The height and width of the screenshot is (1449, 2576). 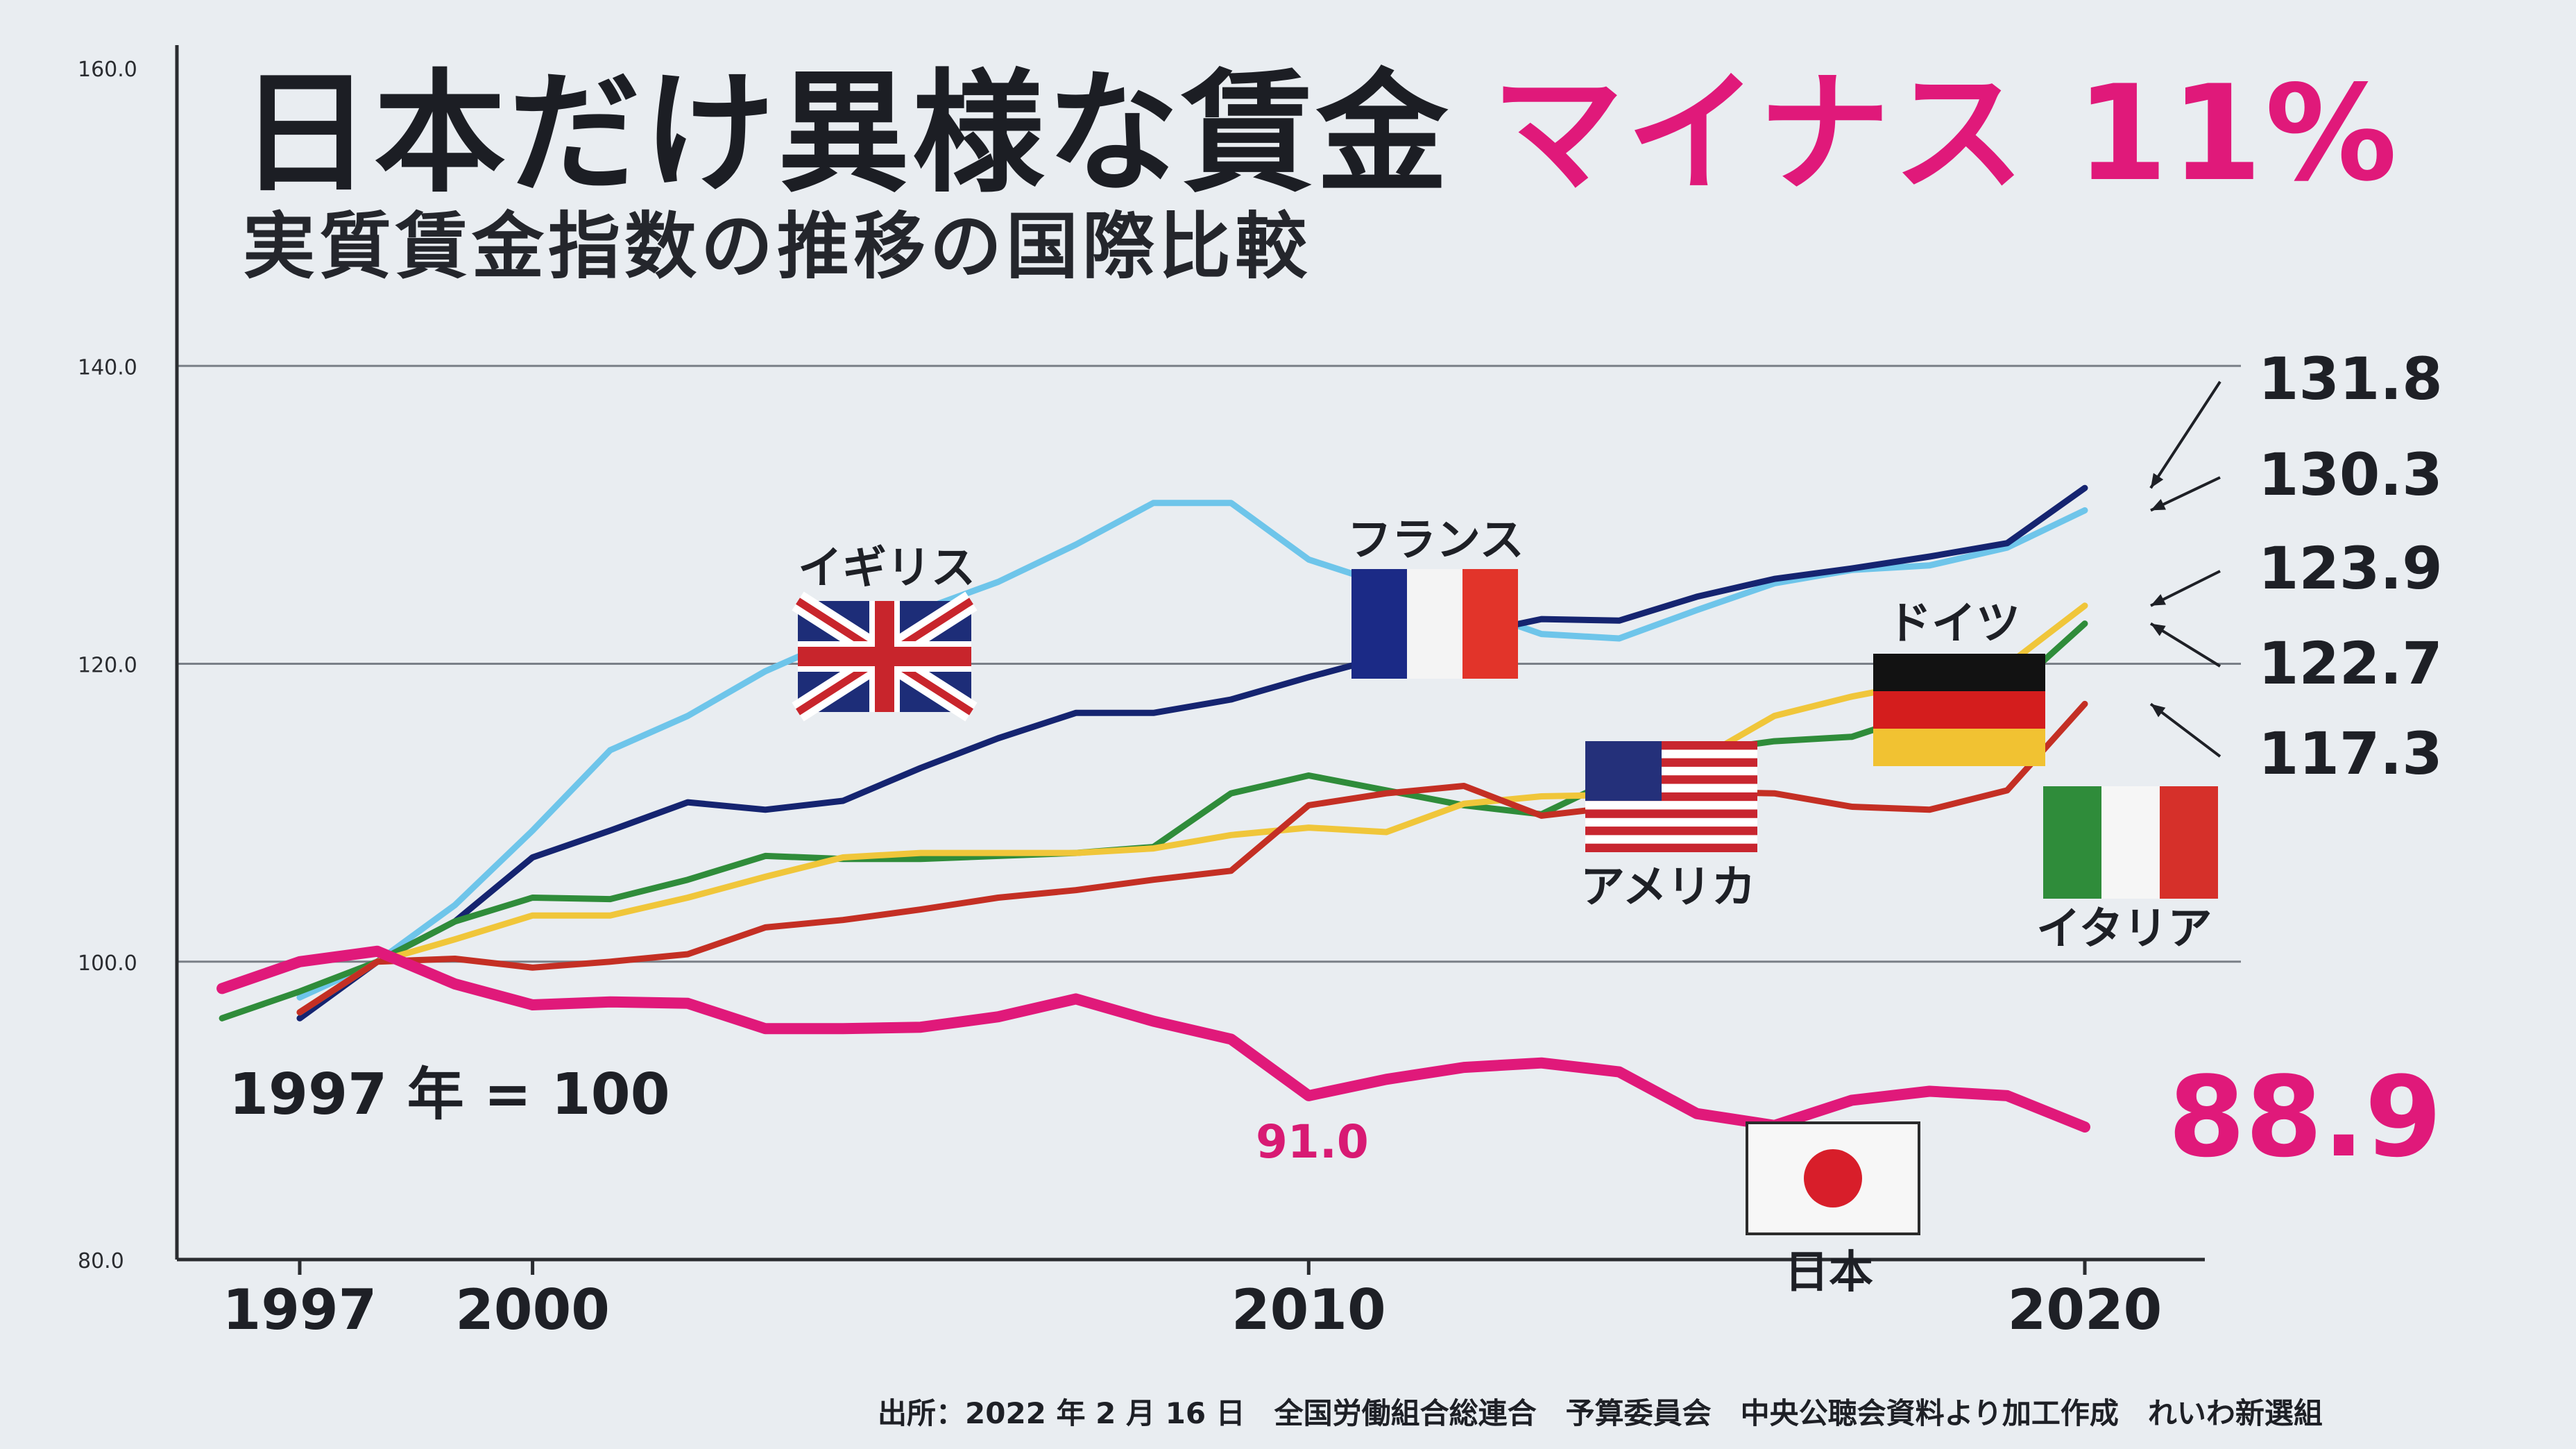 What do you see at coordinates (107, 666) in the screenshot?
I see `y-tick-label: 120.0` at bounding box center [107, 666].